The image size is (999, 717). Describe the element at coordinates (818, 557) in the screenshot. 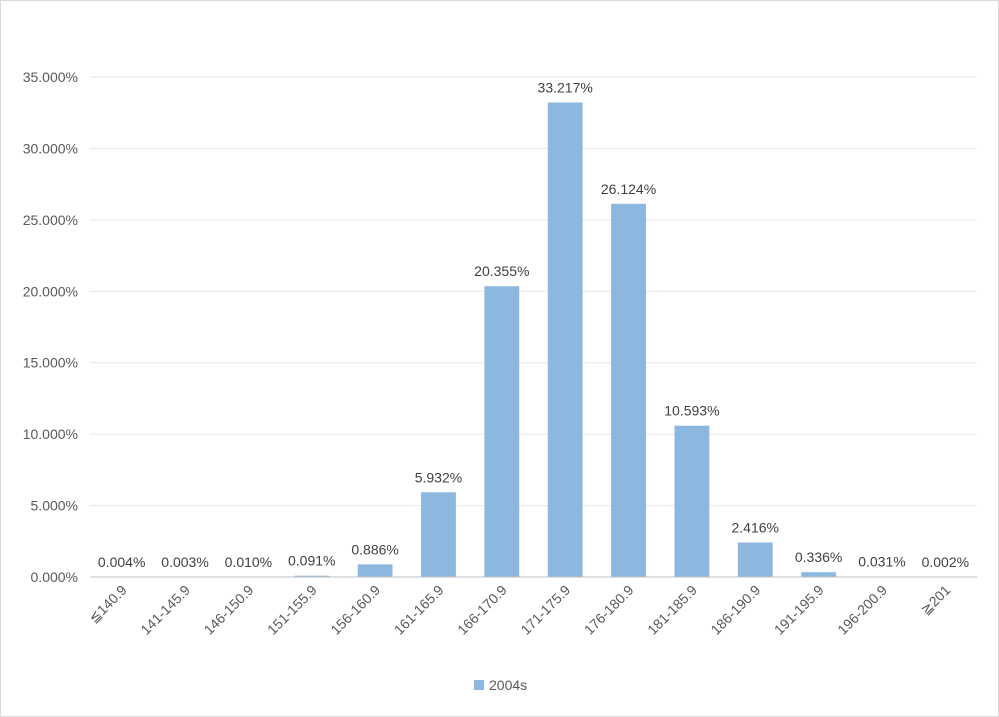

I see `data-label: 0.336%` at that location.